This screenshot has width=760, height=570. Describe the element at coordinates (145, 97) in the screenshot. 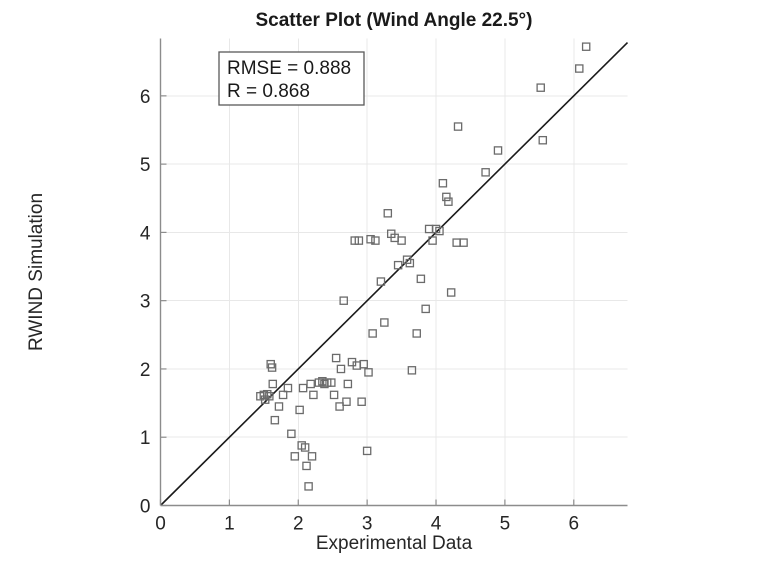

I see `y-tick-label-6: 6` at that location.